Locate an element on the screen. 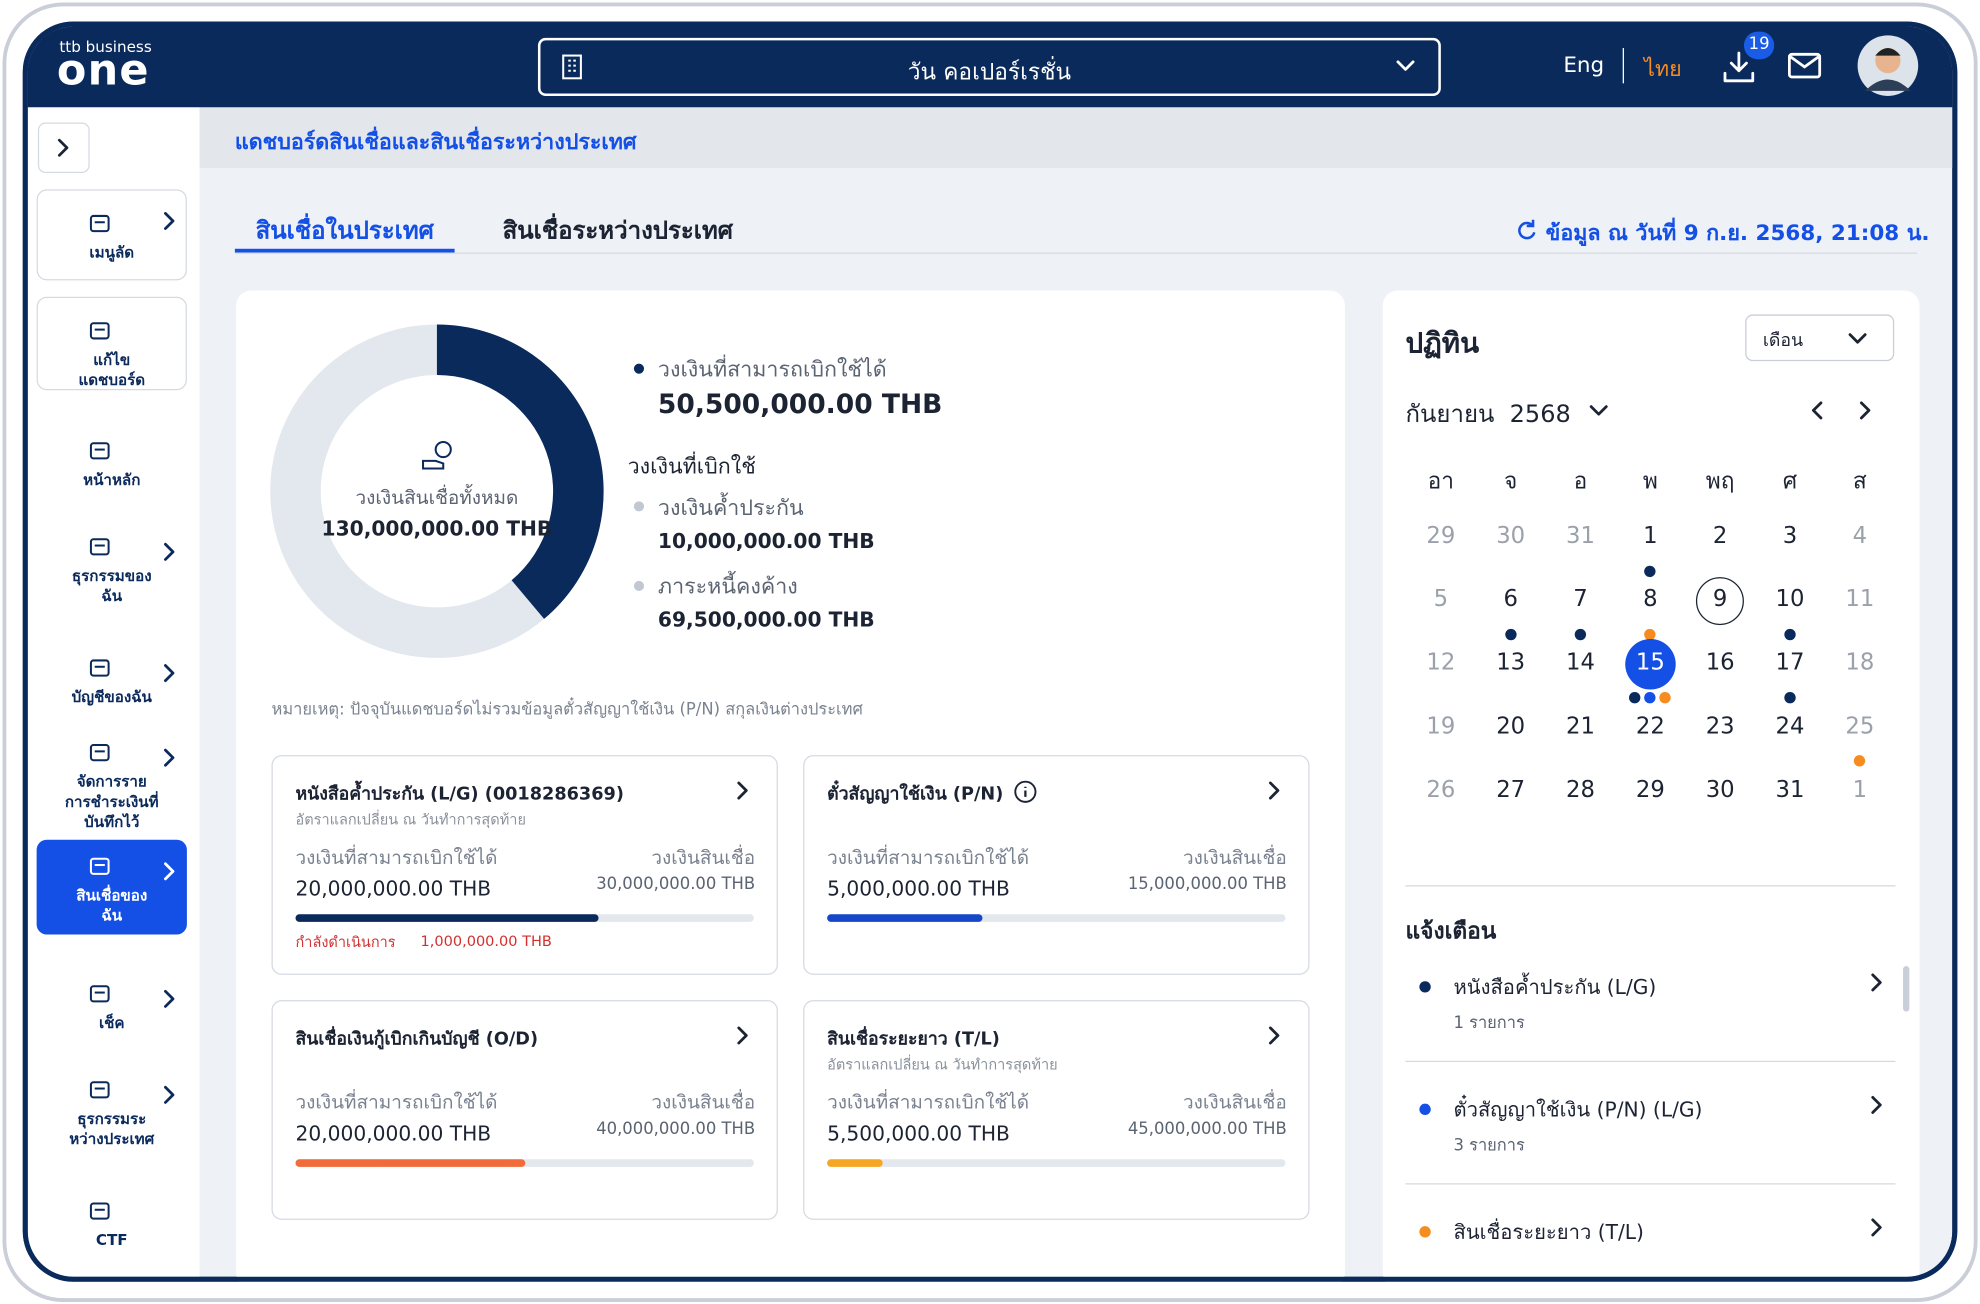 This screenshot has width=1980, height=1304. card-title: สินเชื่อระยะยาว (T/L) is located at coordinates (913, 1039).